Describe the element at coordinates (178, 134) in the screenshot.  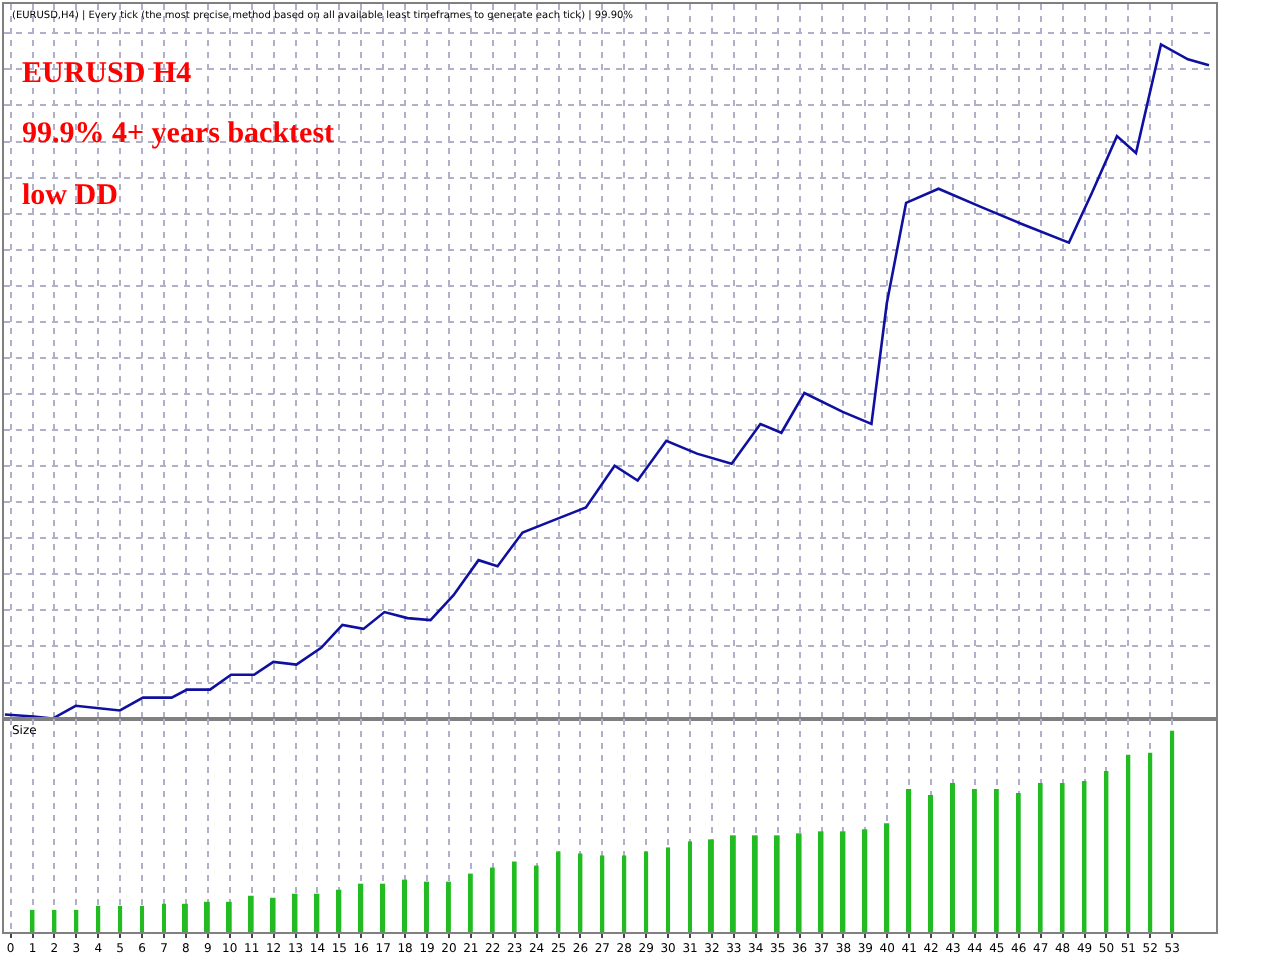
I see `annotation: 99.9% 4+ years backtest` at that location.